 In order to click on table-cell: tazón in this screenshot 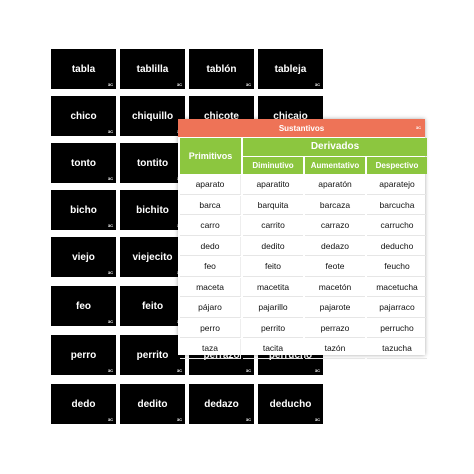, I will do `click(335, 349)`.